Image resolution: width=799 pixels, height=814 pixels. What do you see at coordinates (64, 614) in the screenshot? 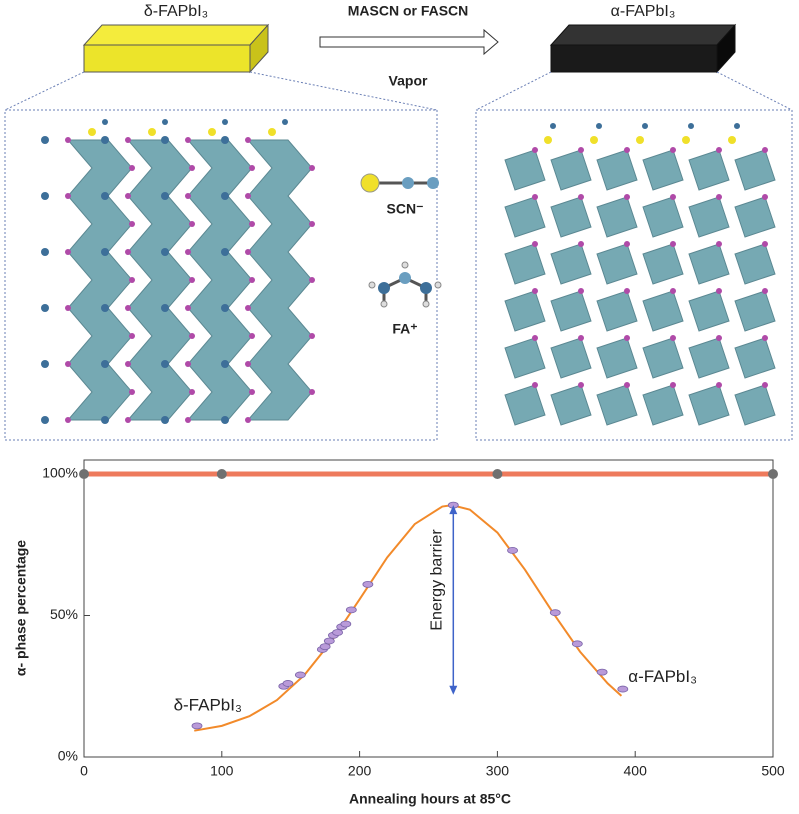
I see `y-tick-label: 50%` at bounding box center [64, 614].